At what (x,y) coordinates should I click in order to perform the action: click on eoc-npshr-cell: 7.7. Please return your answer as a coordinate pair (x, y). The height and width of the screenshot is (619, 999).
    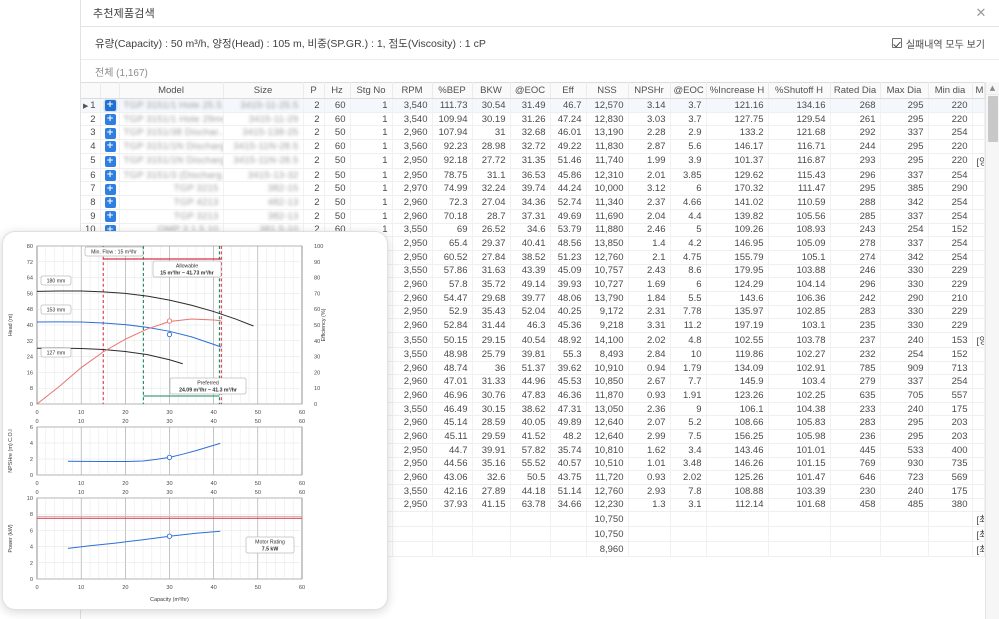
    Looking at the image, I should click on (688, 382).